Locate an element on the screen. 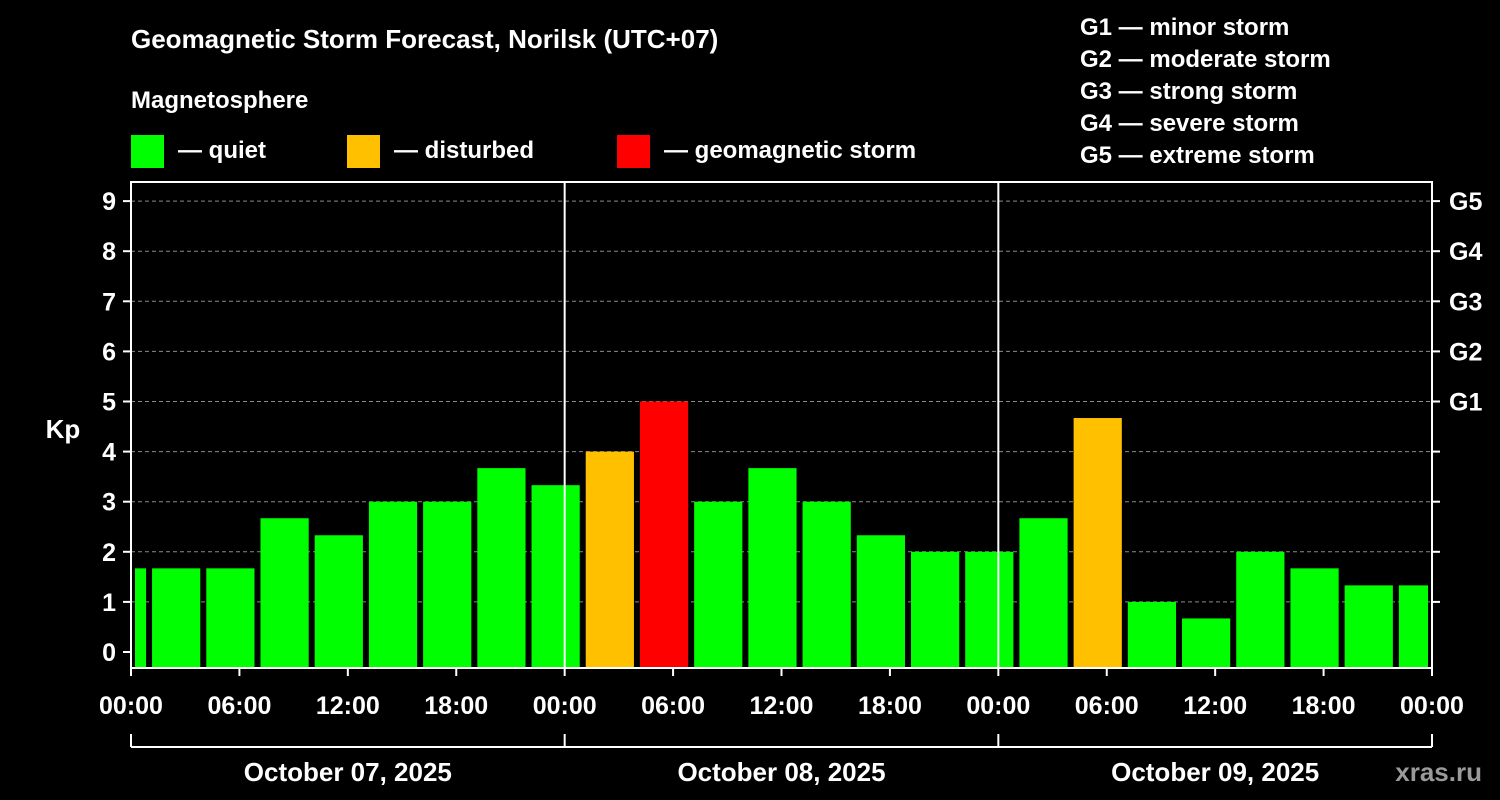 Image resolution: width=1500 pixels, height=800 pixels. storm-scale-g1: G1 — minor storm is located at coordinates (1185, 27).